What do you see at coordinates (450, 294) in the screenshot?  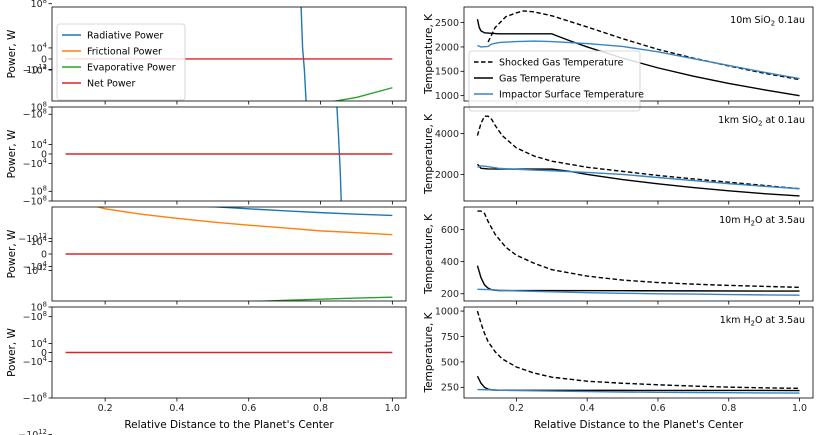 I see `y-tick-label: 200` at bounding box center [450, 294].